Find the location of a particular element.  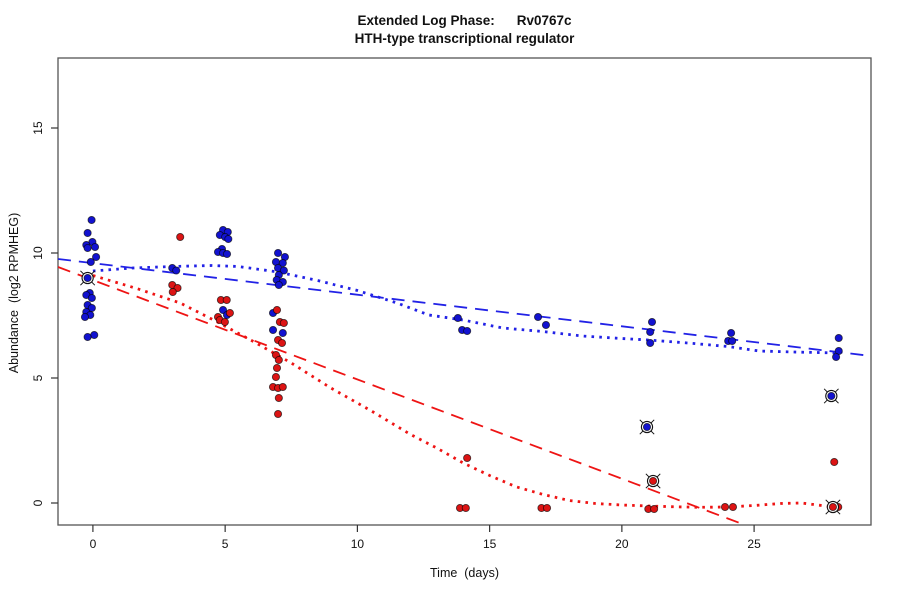

y-axis-label: Abundance (log2 RPMHEG) is located at coordinates (14, 293).